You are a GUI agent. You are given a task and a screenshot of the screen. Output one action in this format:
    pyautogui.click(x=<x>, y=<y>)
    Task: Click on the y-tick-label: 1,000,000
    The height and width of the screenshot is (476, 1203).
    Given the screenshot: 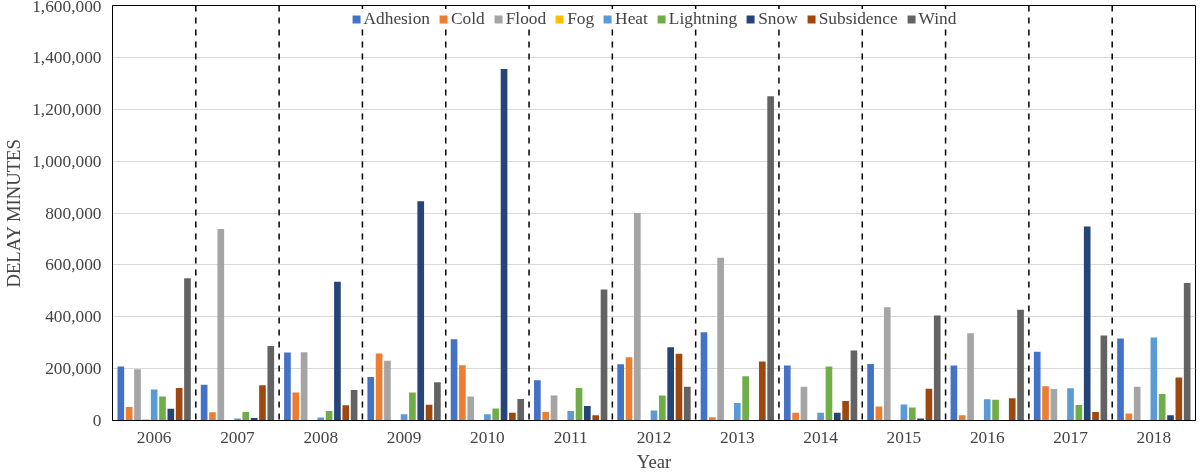 What is the action you would take?
    pyautogui.click(x=67, y=161)
    